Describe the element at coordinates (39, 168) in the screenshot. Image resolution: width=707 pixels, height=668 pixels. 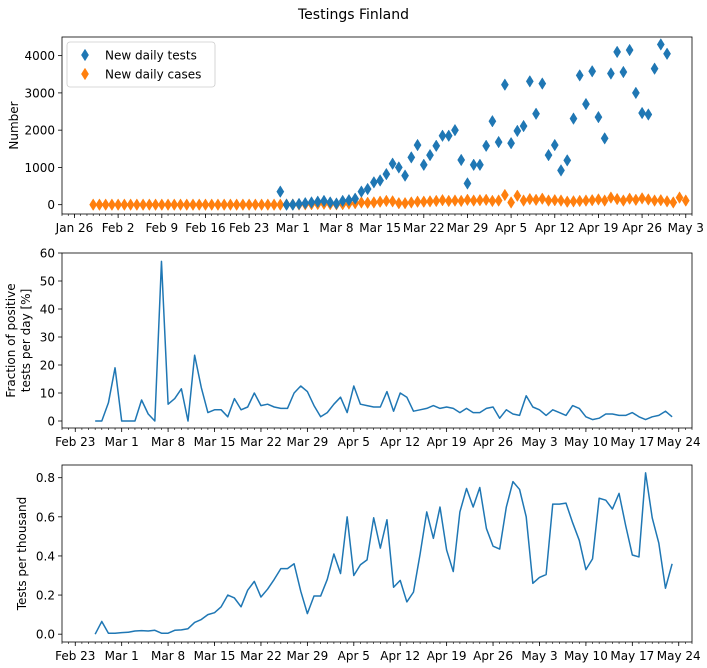
I see `y-tick-label: 1000` at that location.